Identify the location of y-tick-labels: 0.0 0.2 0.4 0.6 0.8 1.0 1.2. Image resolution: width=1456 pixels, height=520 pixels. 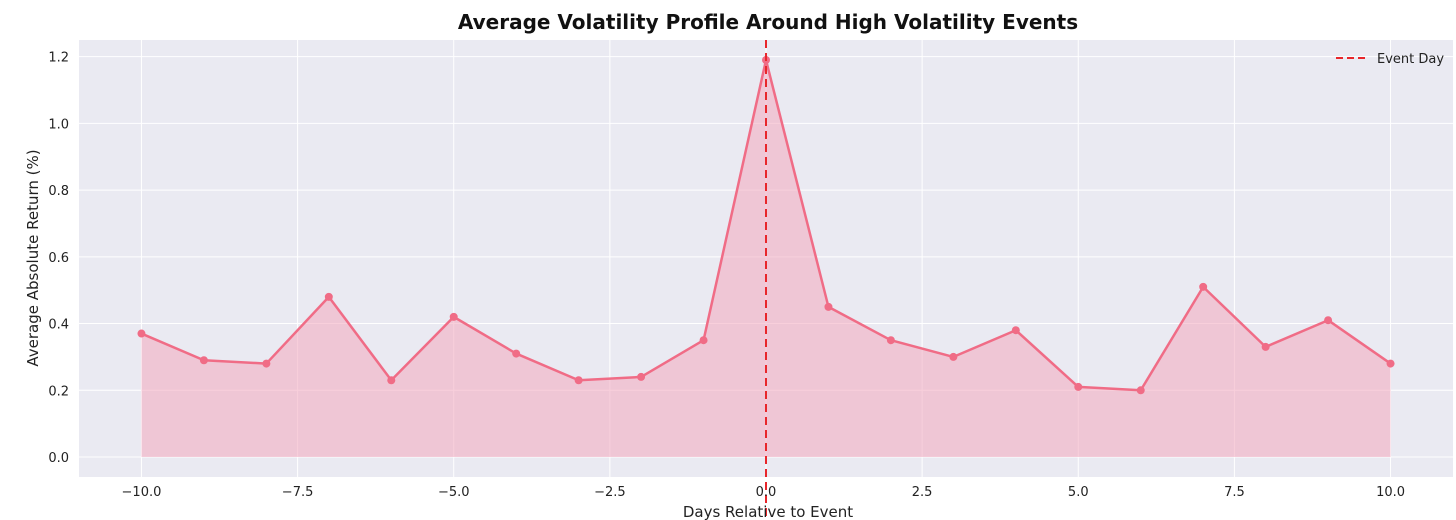
(58, 258).